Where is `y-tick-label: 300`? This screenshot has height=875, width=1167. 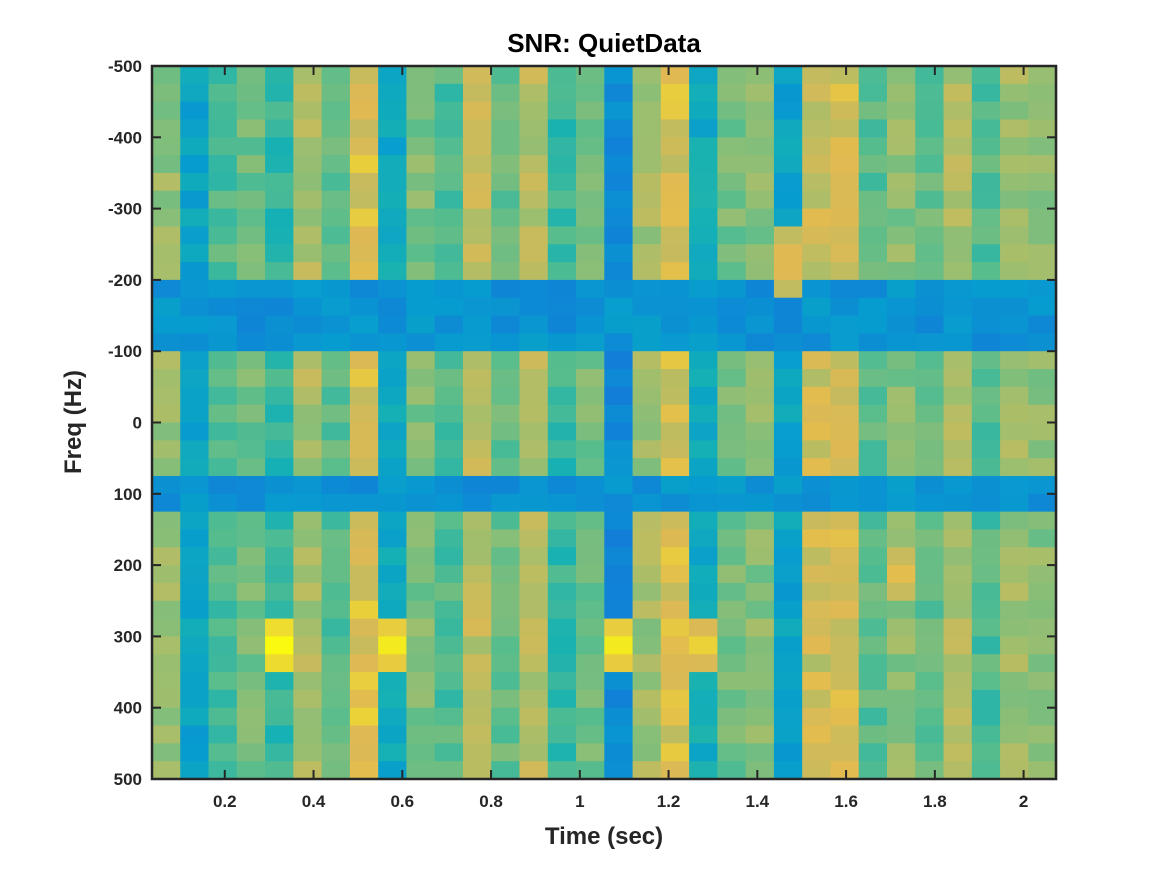 y-tick-label: 300 is located at coordinates (128, 636).